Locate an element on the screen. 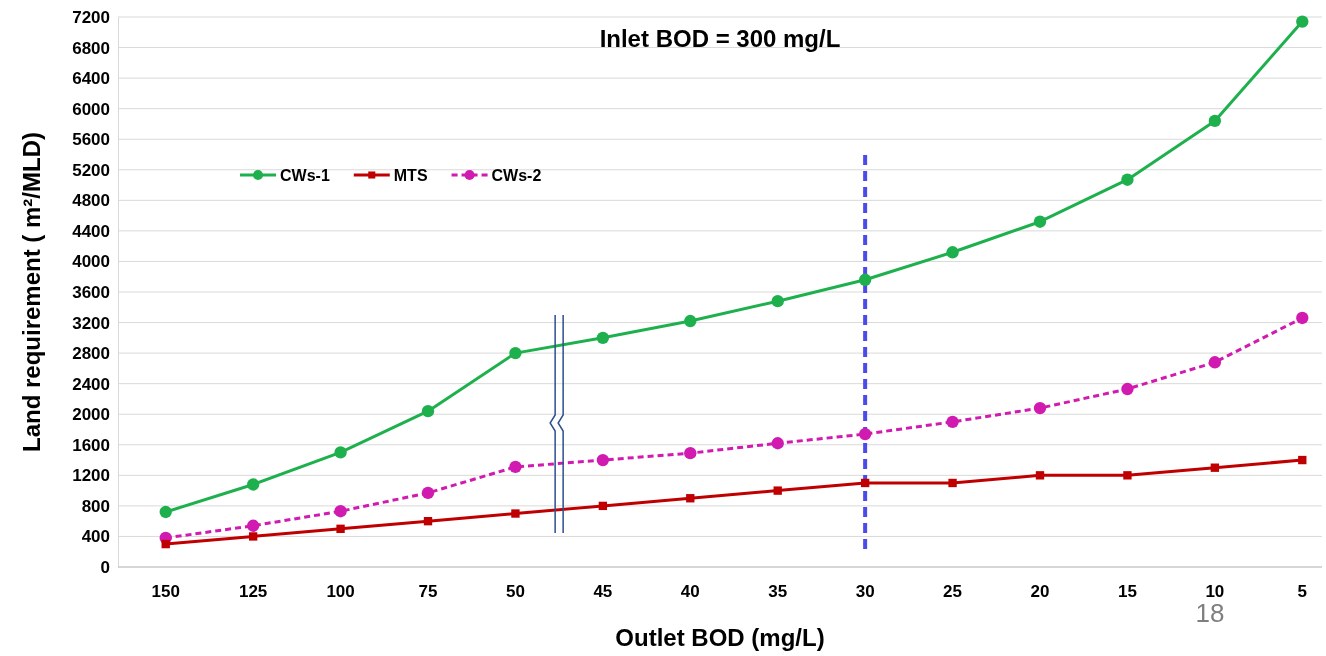  y-tick-label: 4400 is located at coordinates (91, 231).